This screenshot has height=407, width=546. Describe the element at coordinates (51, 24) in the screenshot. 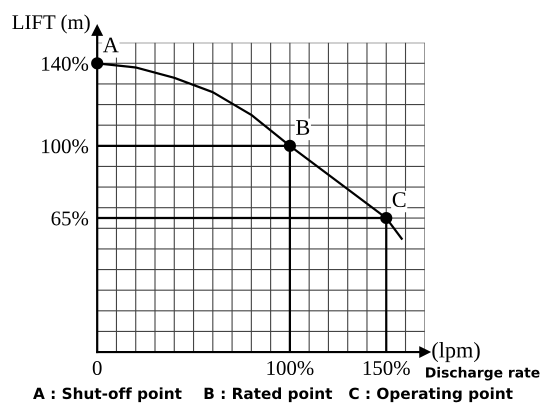

I see `y-axis-title: LIFT (m)` at that location.